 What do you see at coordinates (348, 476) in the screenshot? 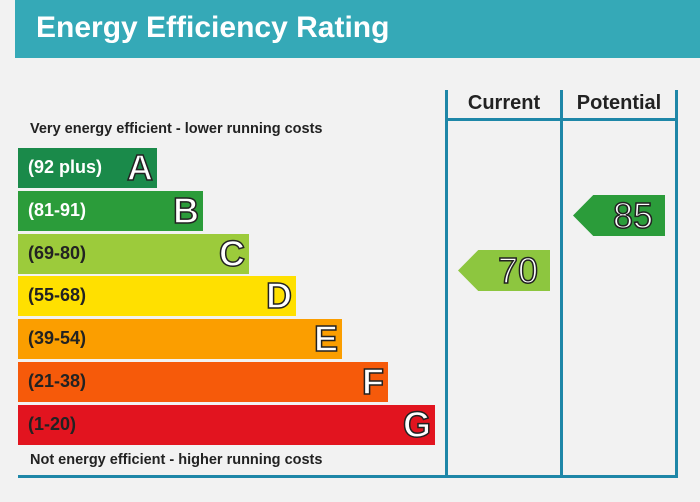
I see `bottom-line` at bounding box center [348, 476].